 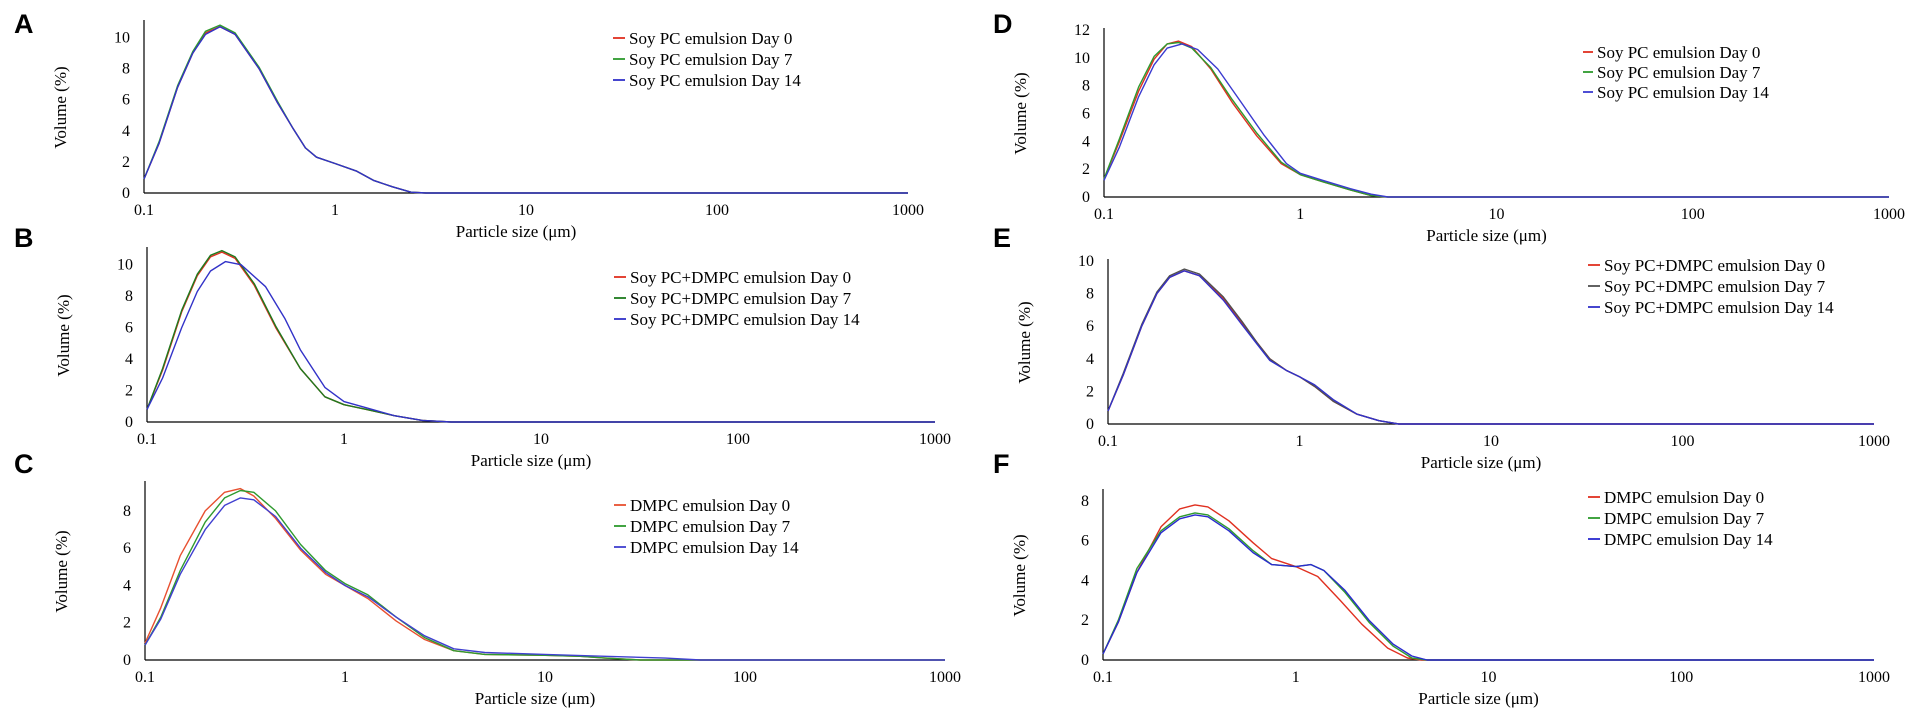 What do you see at coordinates (740, 277) in the screenshot?
I see `legend-label: Soy PC+DMPC emulsion Day 0` at bounding box center [740, 277].